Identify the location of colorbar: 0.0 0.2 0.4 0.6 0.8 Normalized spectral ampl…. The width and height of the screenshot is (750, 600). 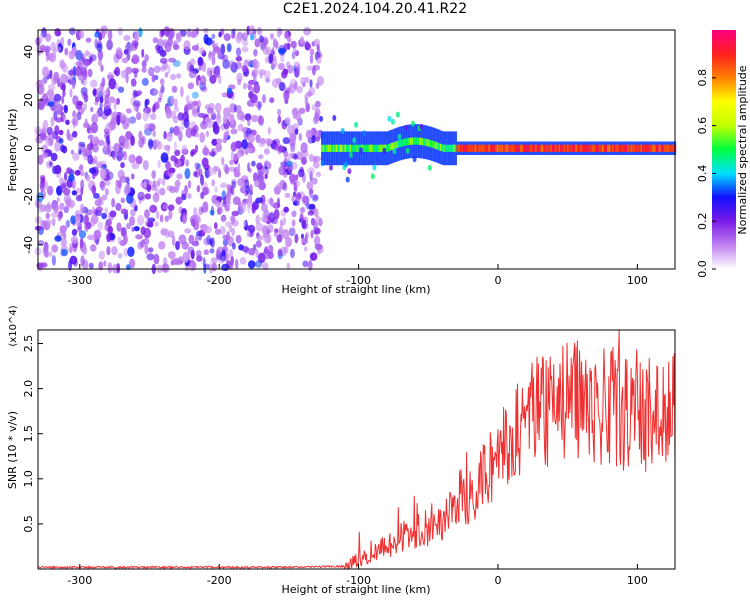
(722, 154).